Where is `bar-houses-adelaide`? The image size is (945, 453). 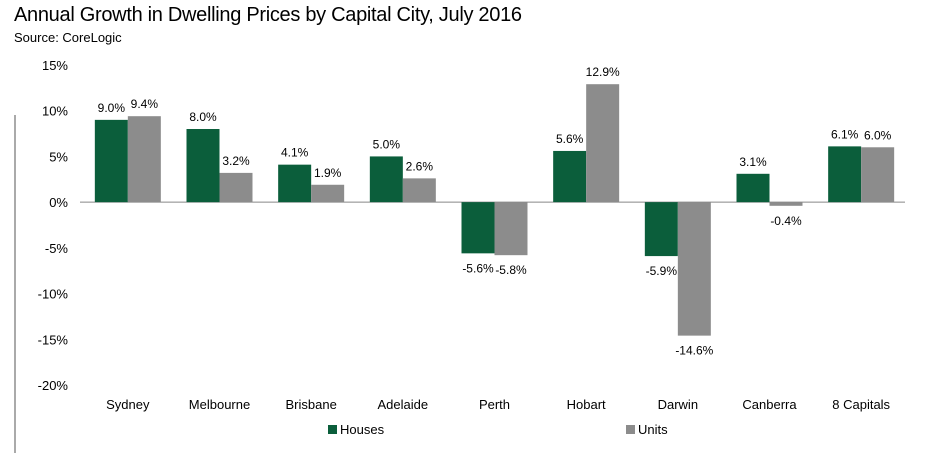
bar-houses-adelaide is located at coordinates (386, 179).